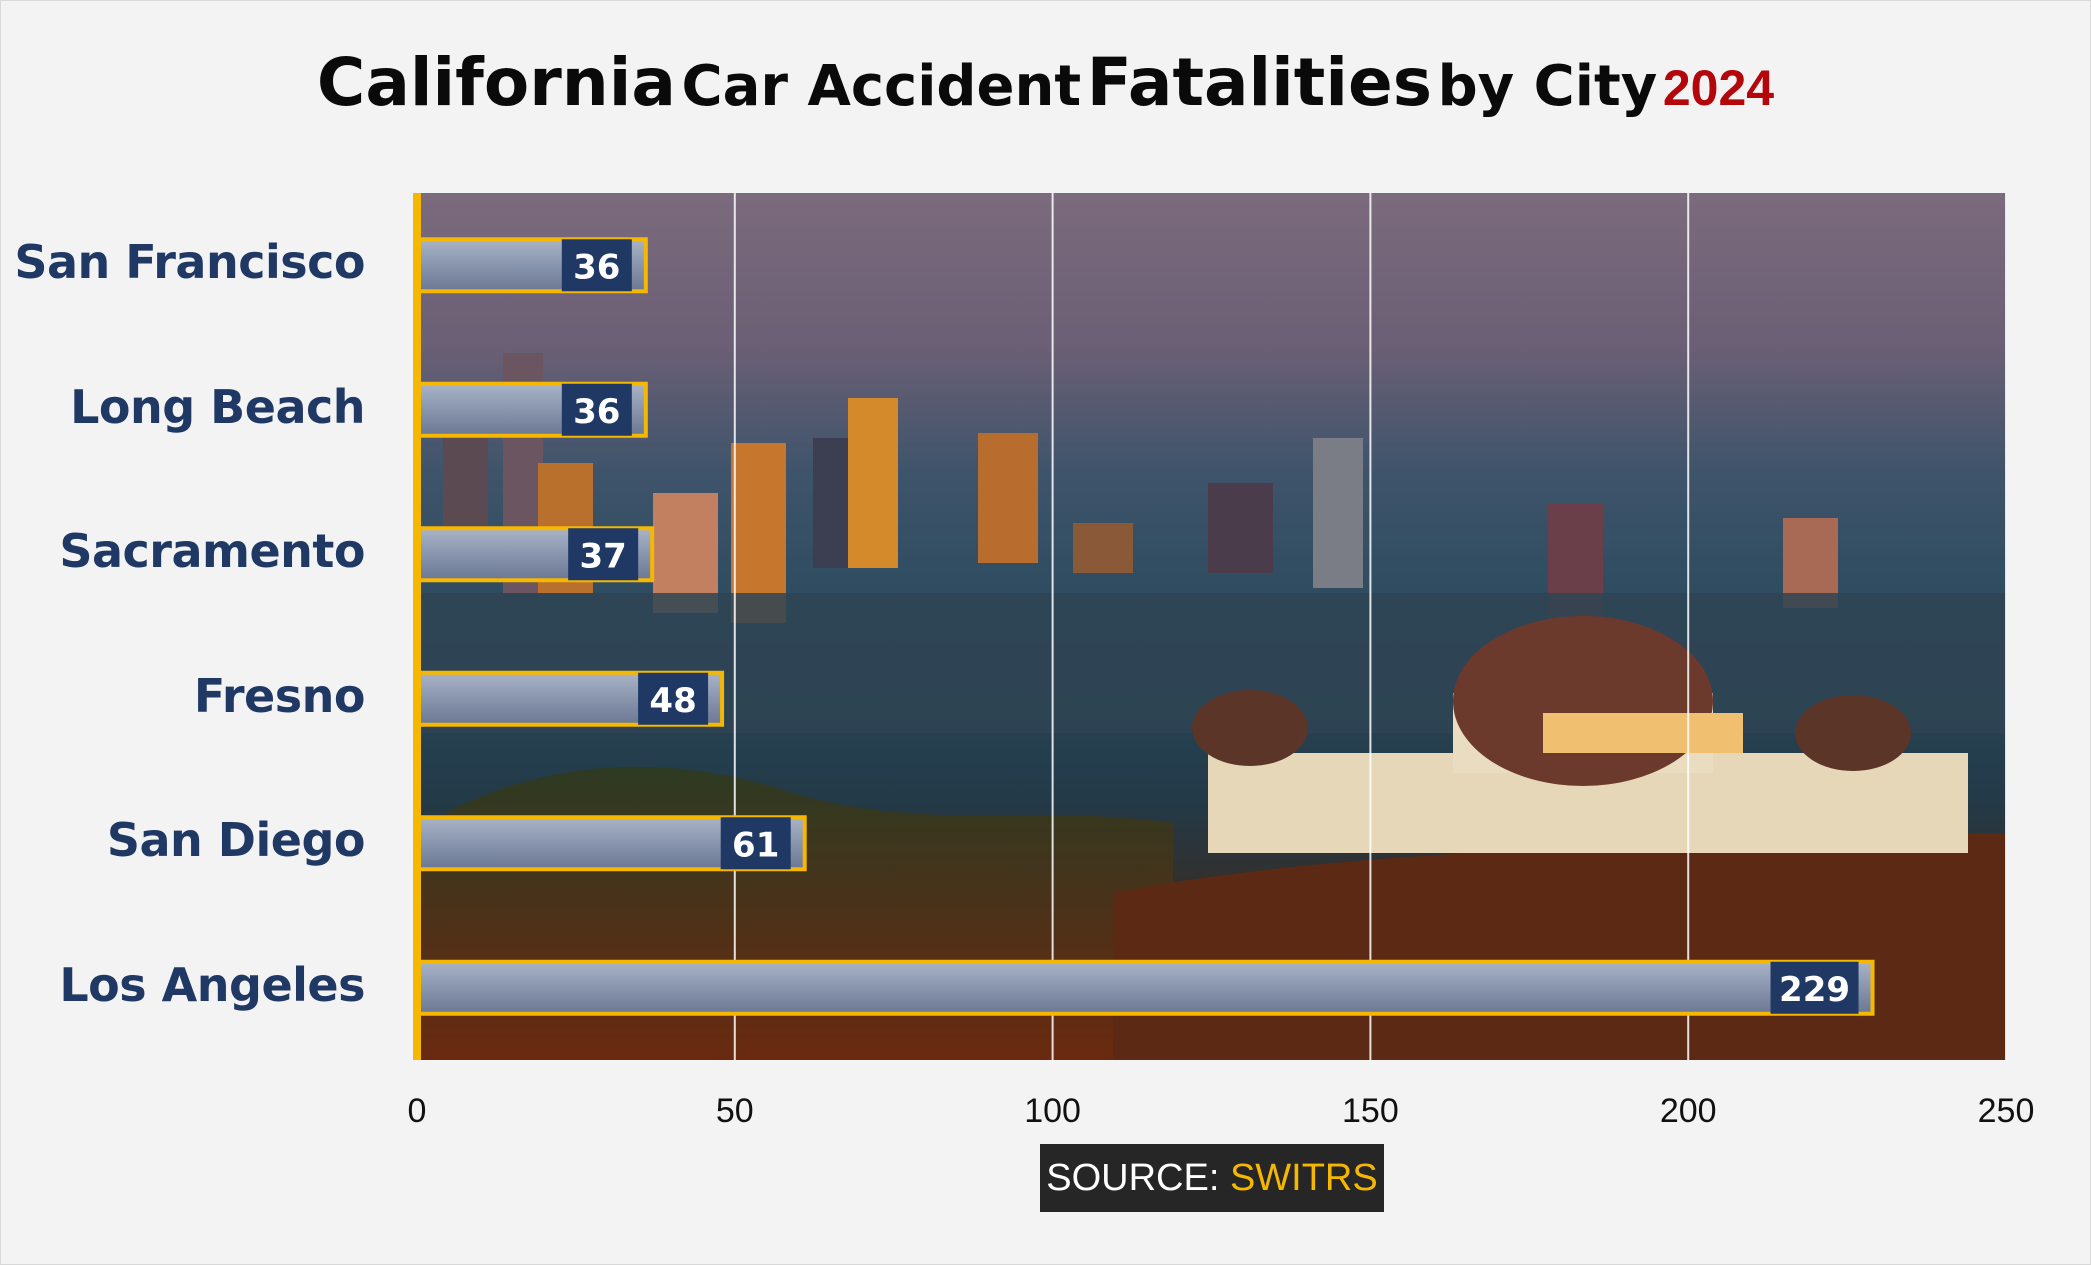  Describe the element at coordinates (1145, 987) in the screenshot. I see `bar-los-angeles` at that location.